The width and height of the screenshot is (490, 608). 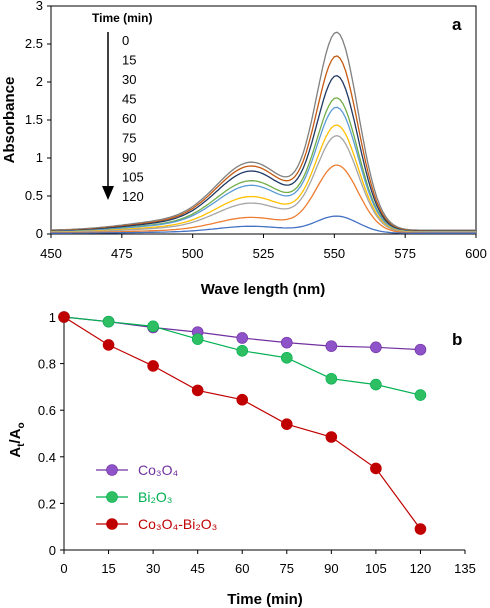 What do you see at coordinates (47, 503) in the screenshot?
I see `chart-b-y-tick-label: 0.2` at bounding box center [47, 503].